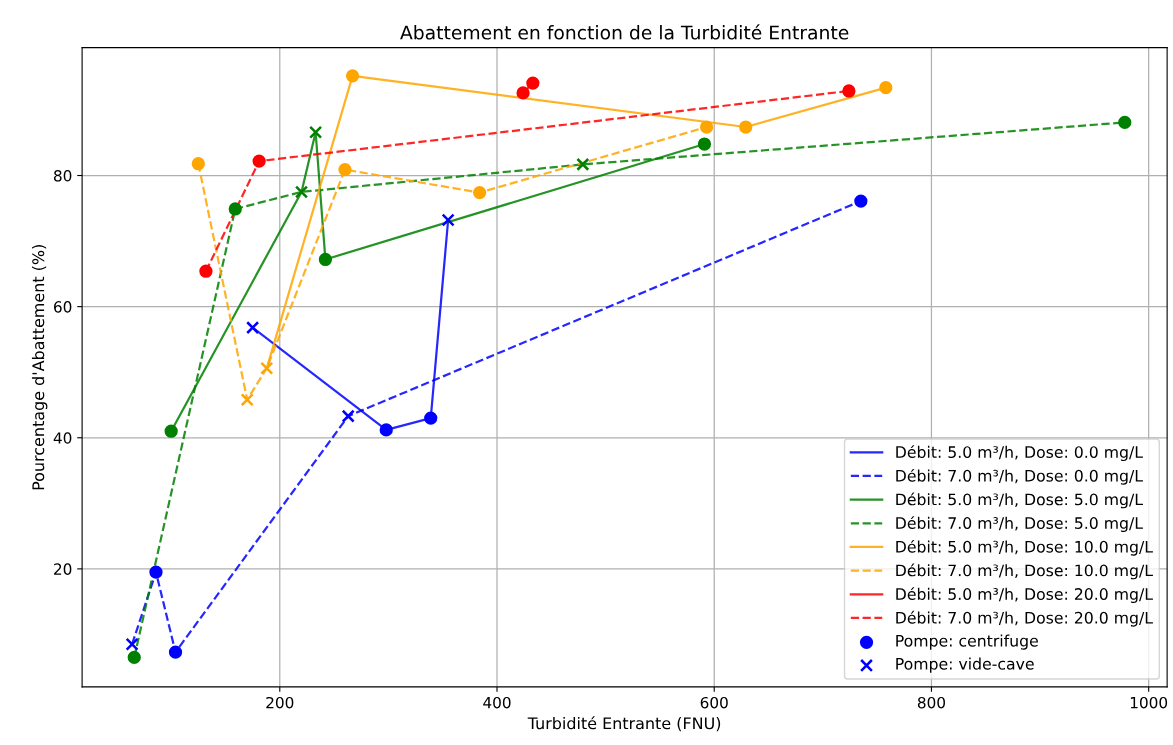 This screenshot has height=745, width=1173. I want to click on y-tick-label: 20, so click(63, 569).